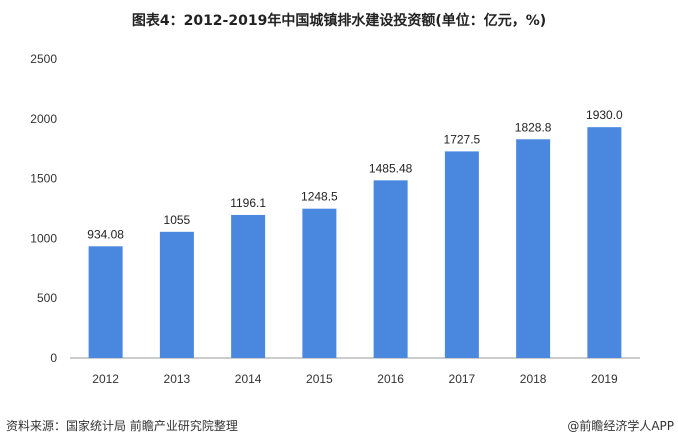 The height and width of the screenshot is (445, 678). Describe the element at coordinates (248, 379) in the screenshot. I see `x-tick-label: 2014` at that location.